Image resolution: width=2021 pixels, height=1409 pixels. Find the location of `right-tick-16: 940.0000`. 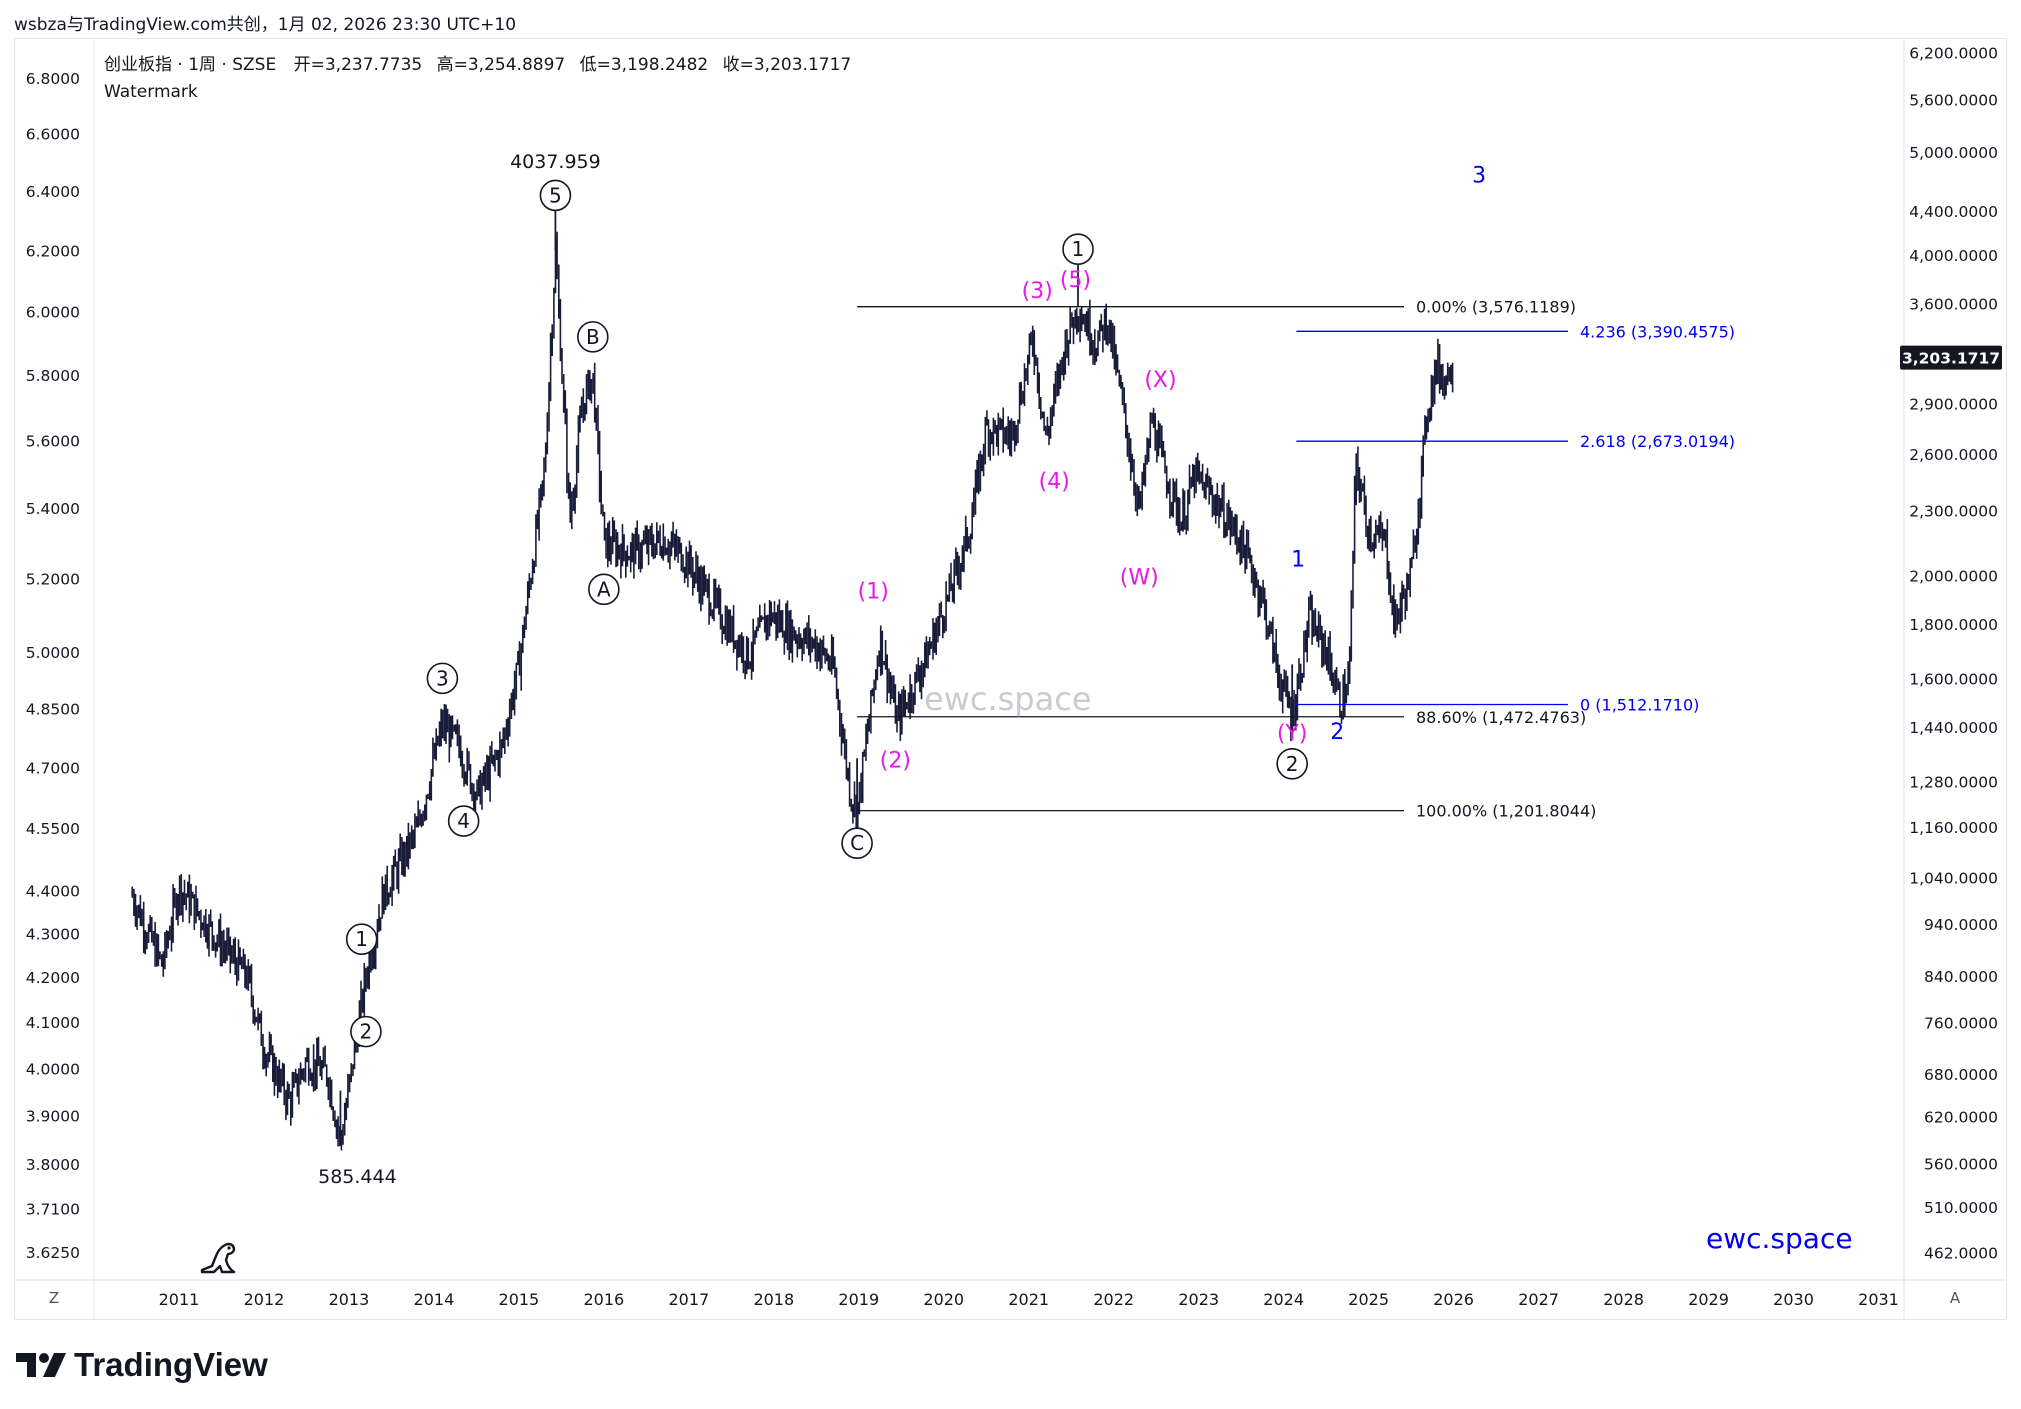

right-tick-16: 940.0000 is located at coordinates (1961, 925).